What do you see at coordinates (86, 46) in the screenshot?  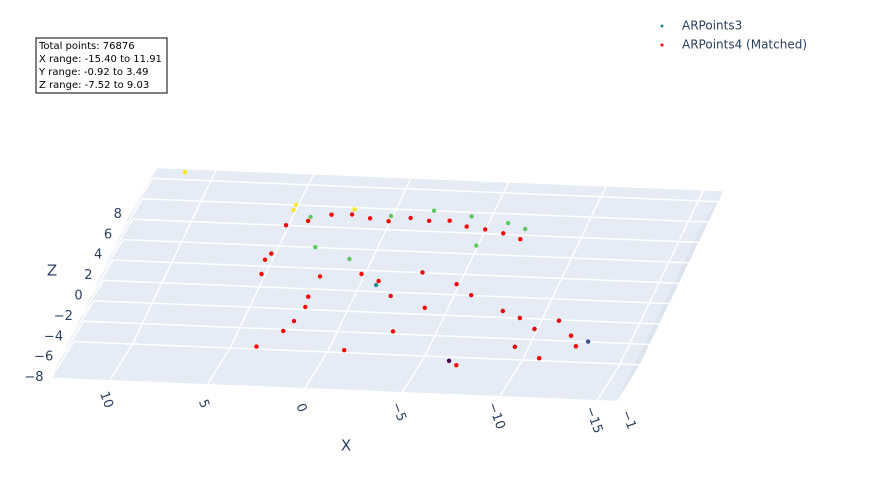 I see `annotation: Total points: 76876` at bounding box center [86, 46].